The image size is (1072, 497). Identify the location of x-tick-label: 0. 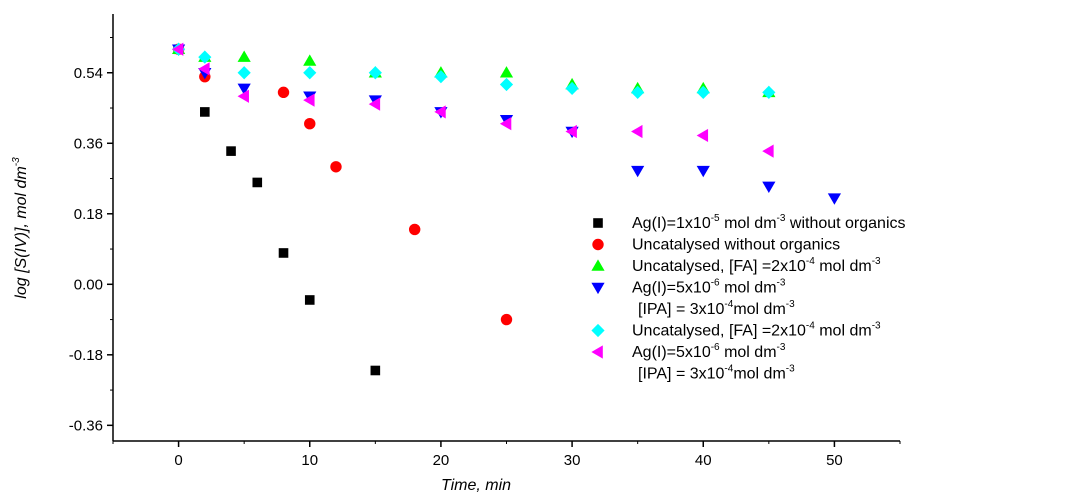
(178, 460).